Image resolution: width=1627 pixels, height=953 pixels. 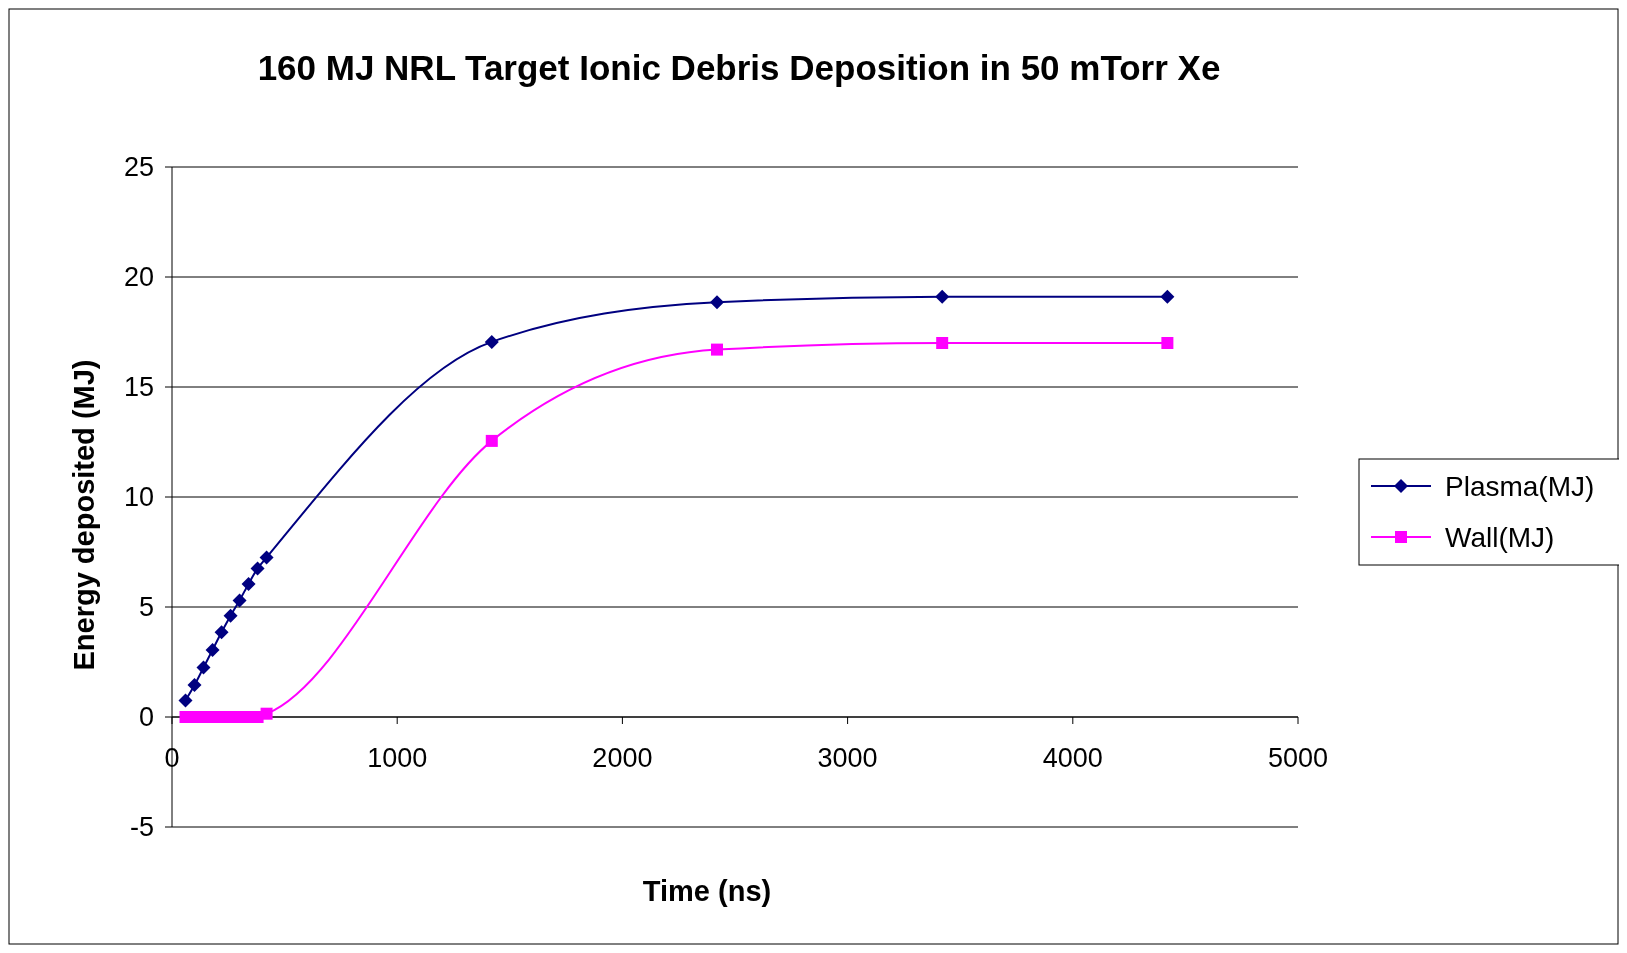 What do you see at coordinates (1298, 758) in the screenshot?
I see `x-tick-label: 5000` at bounding box center [1298, 758].